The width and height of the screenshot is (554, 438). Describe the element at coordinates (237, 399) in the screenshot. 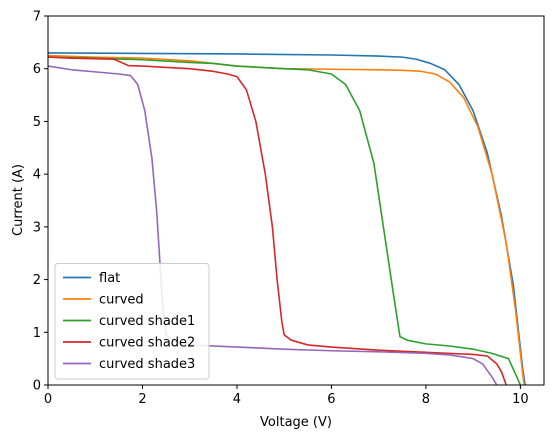

I see `x-tick-label-2: 4` at that location.